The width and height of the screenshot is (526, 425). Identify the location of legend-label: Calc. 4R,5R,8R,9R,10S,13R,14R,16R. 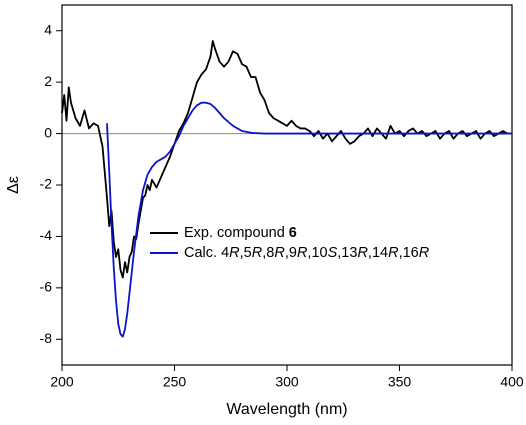
(307, 253).